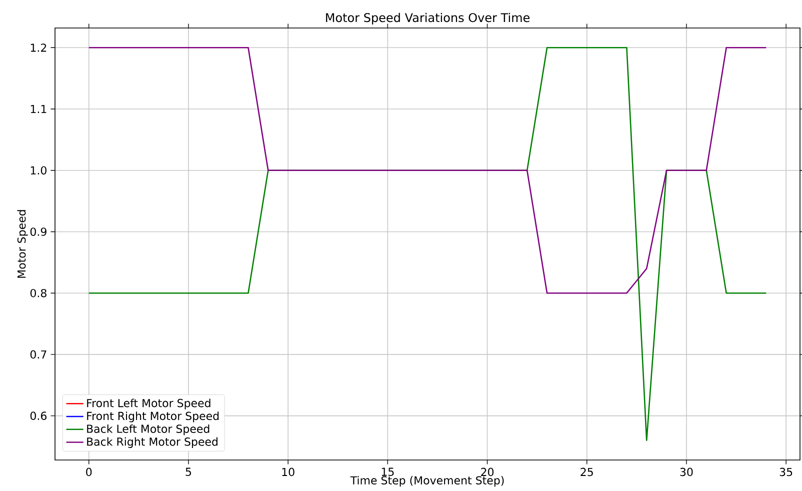  I want to click on legend-label: Back Left Motor Speed, so click(148, 430).